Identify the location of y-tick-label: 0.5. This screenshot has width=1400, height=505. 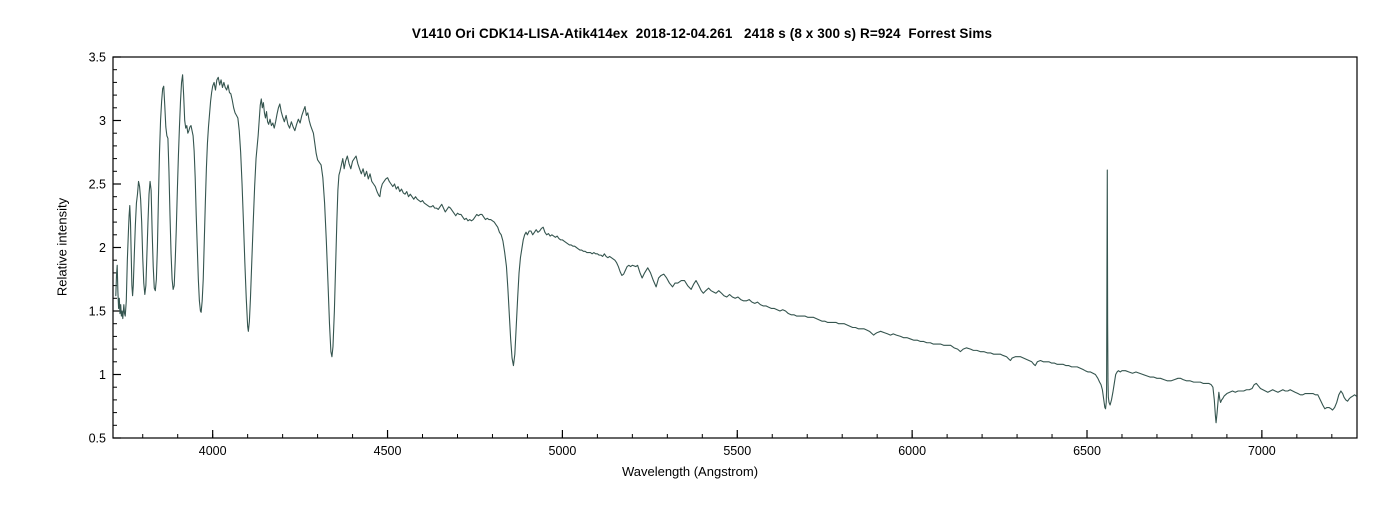
(97, 439).